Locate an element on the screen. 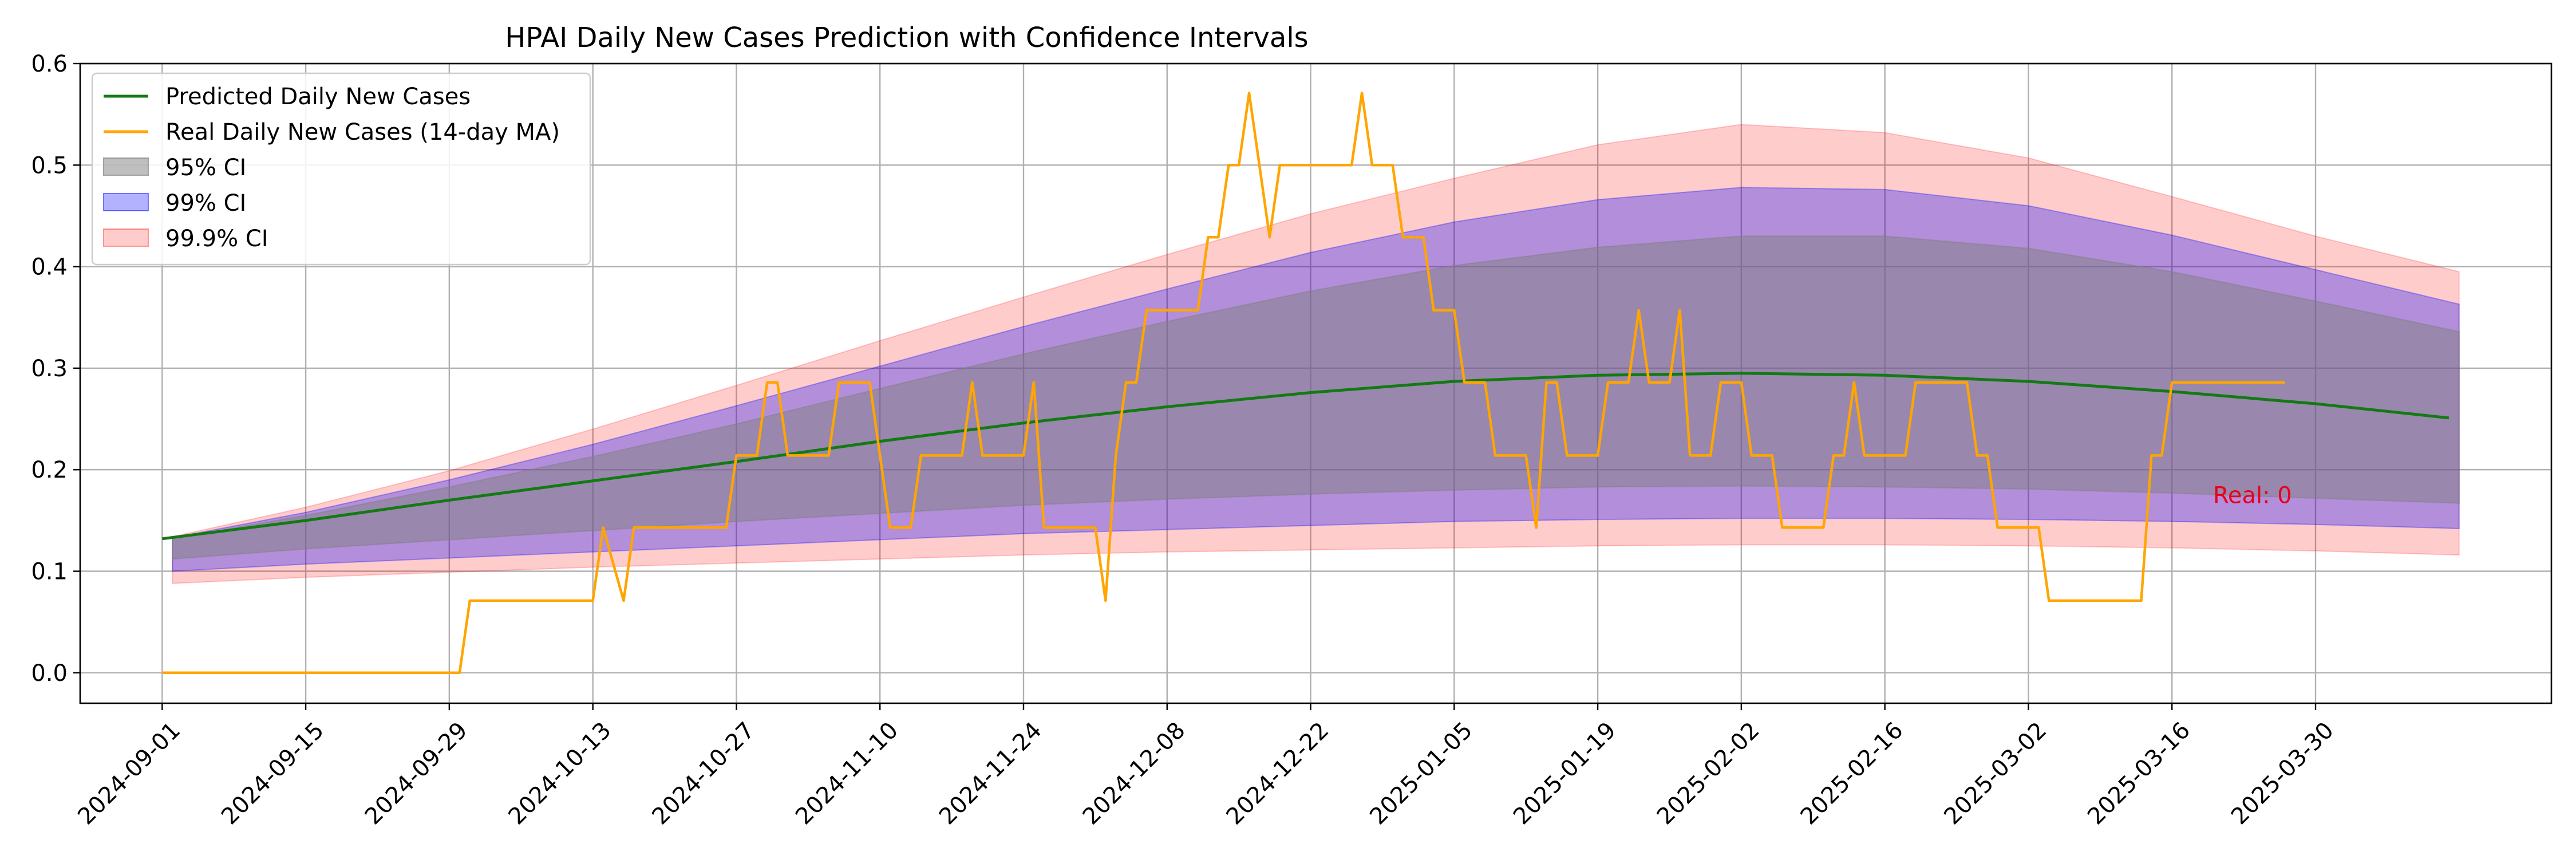 The width and height of the screenshot is (2576, 859). real-value-annotation: Real: 0 is located at coordinates (2252, 496).